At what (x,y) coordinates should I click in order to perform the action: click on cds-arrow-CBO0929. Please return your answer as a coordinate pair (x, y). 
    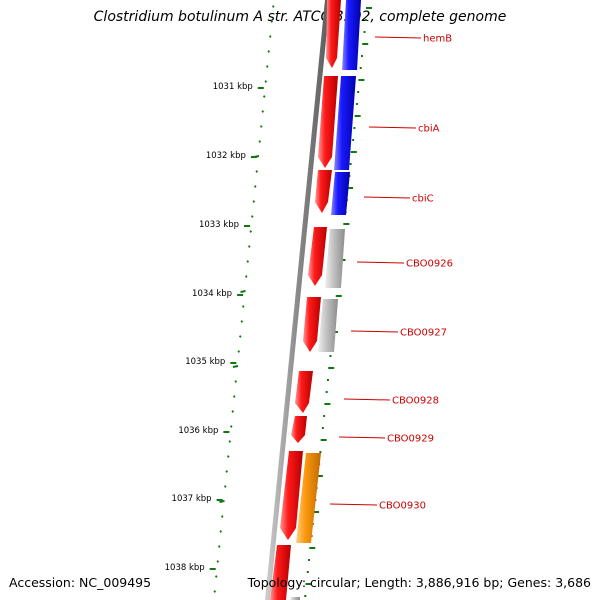
    Looking at the image, I should click on (299, 429).